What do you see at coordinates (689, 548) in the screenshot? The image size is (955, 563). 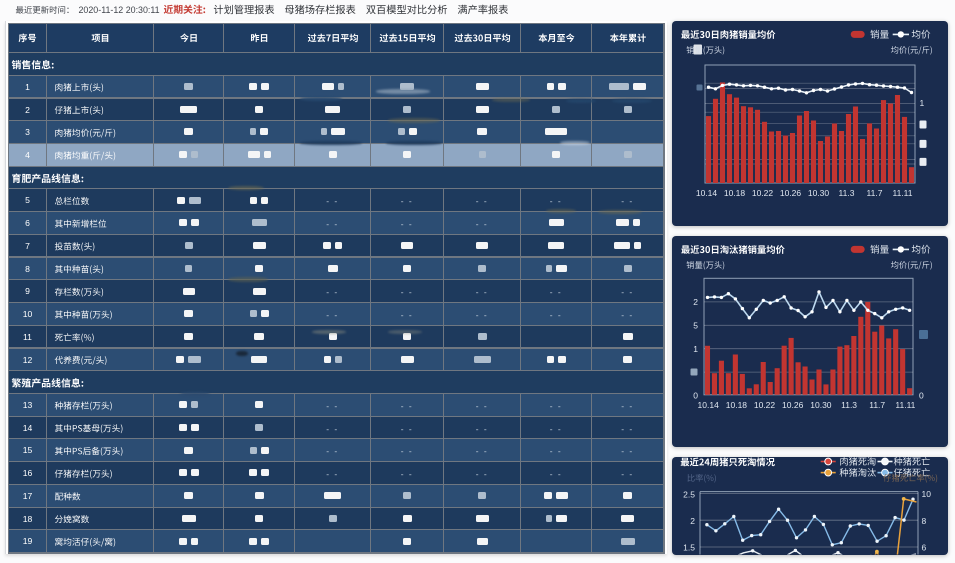 I see `svg-text: 1.5` at bounding box center [689, 548].